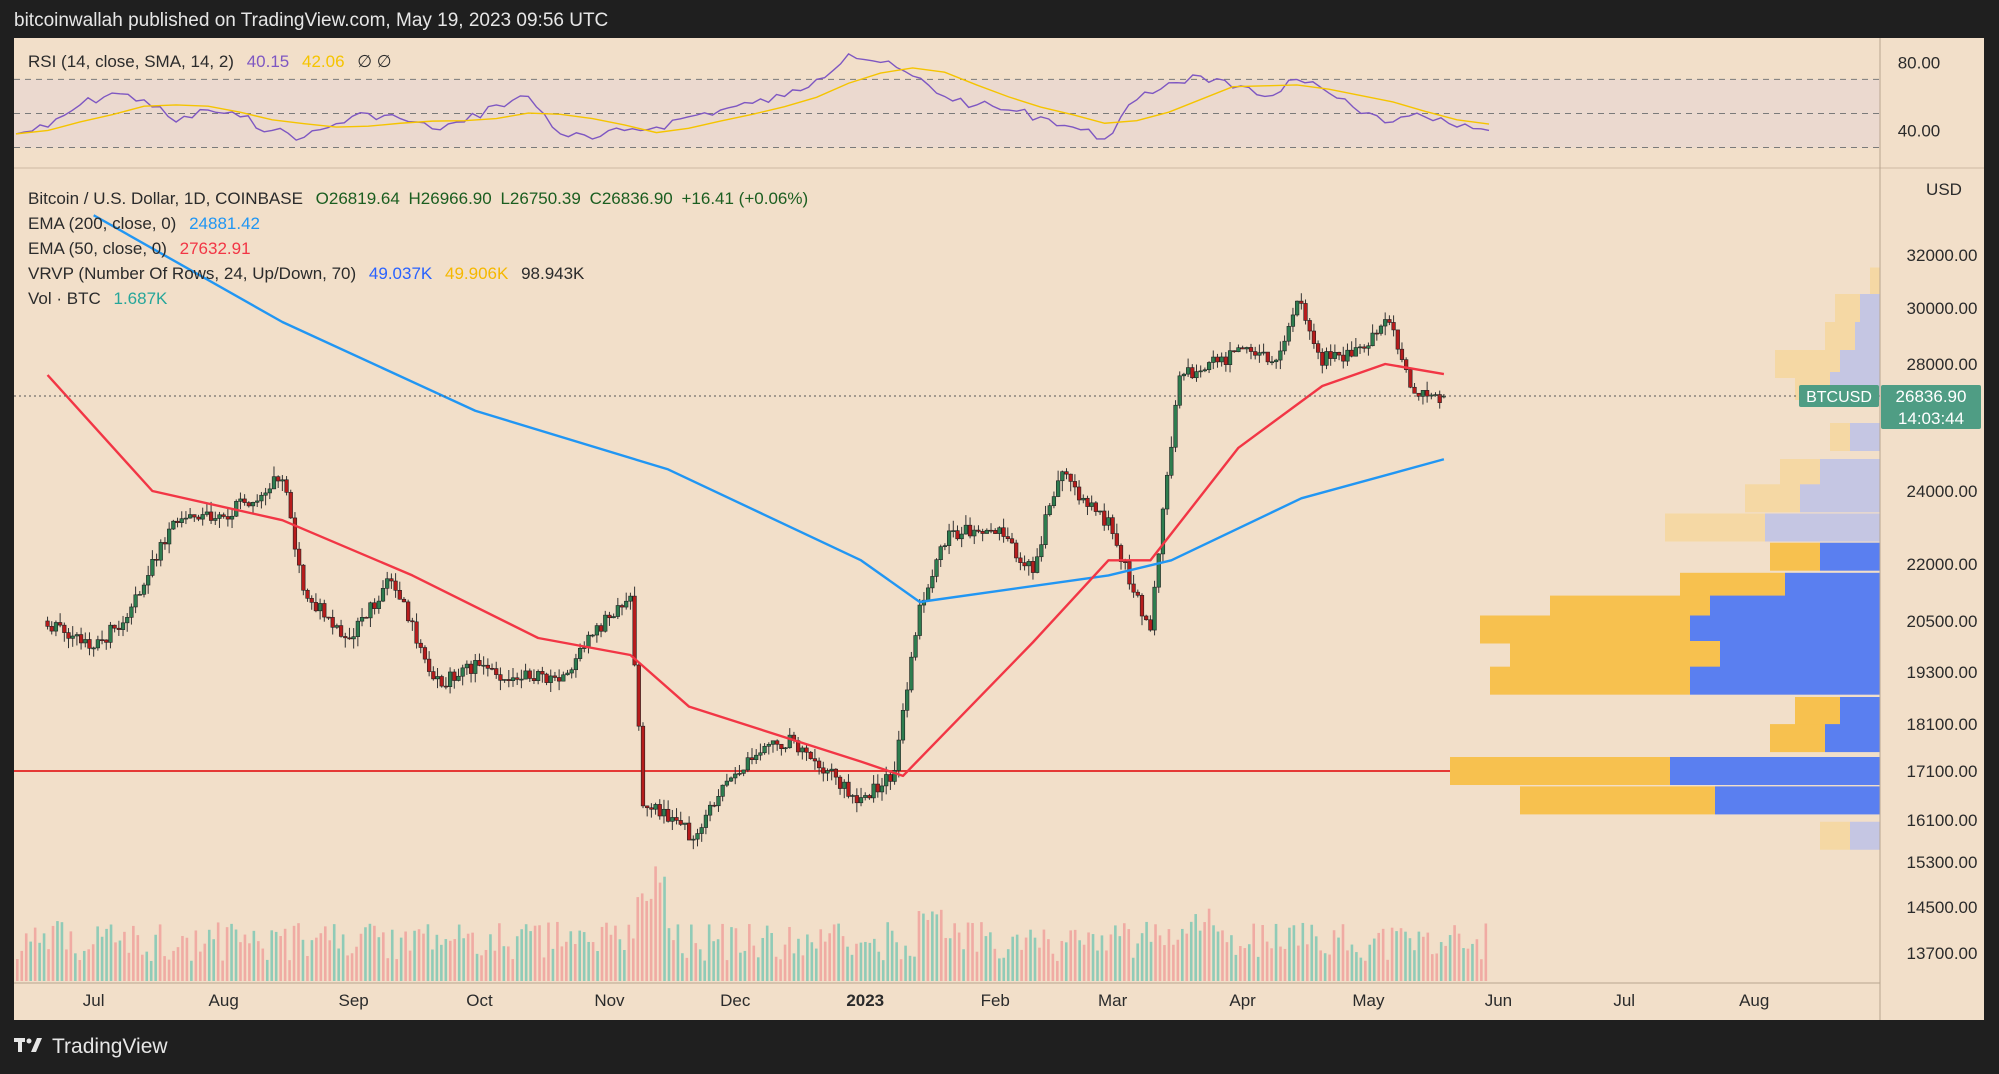 This screenshot has width=1999, height=1074. I want to click on ema200-label: EMA (200, close, 0), so click(102, 223).